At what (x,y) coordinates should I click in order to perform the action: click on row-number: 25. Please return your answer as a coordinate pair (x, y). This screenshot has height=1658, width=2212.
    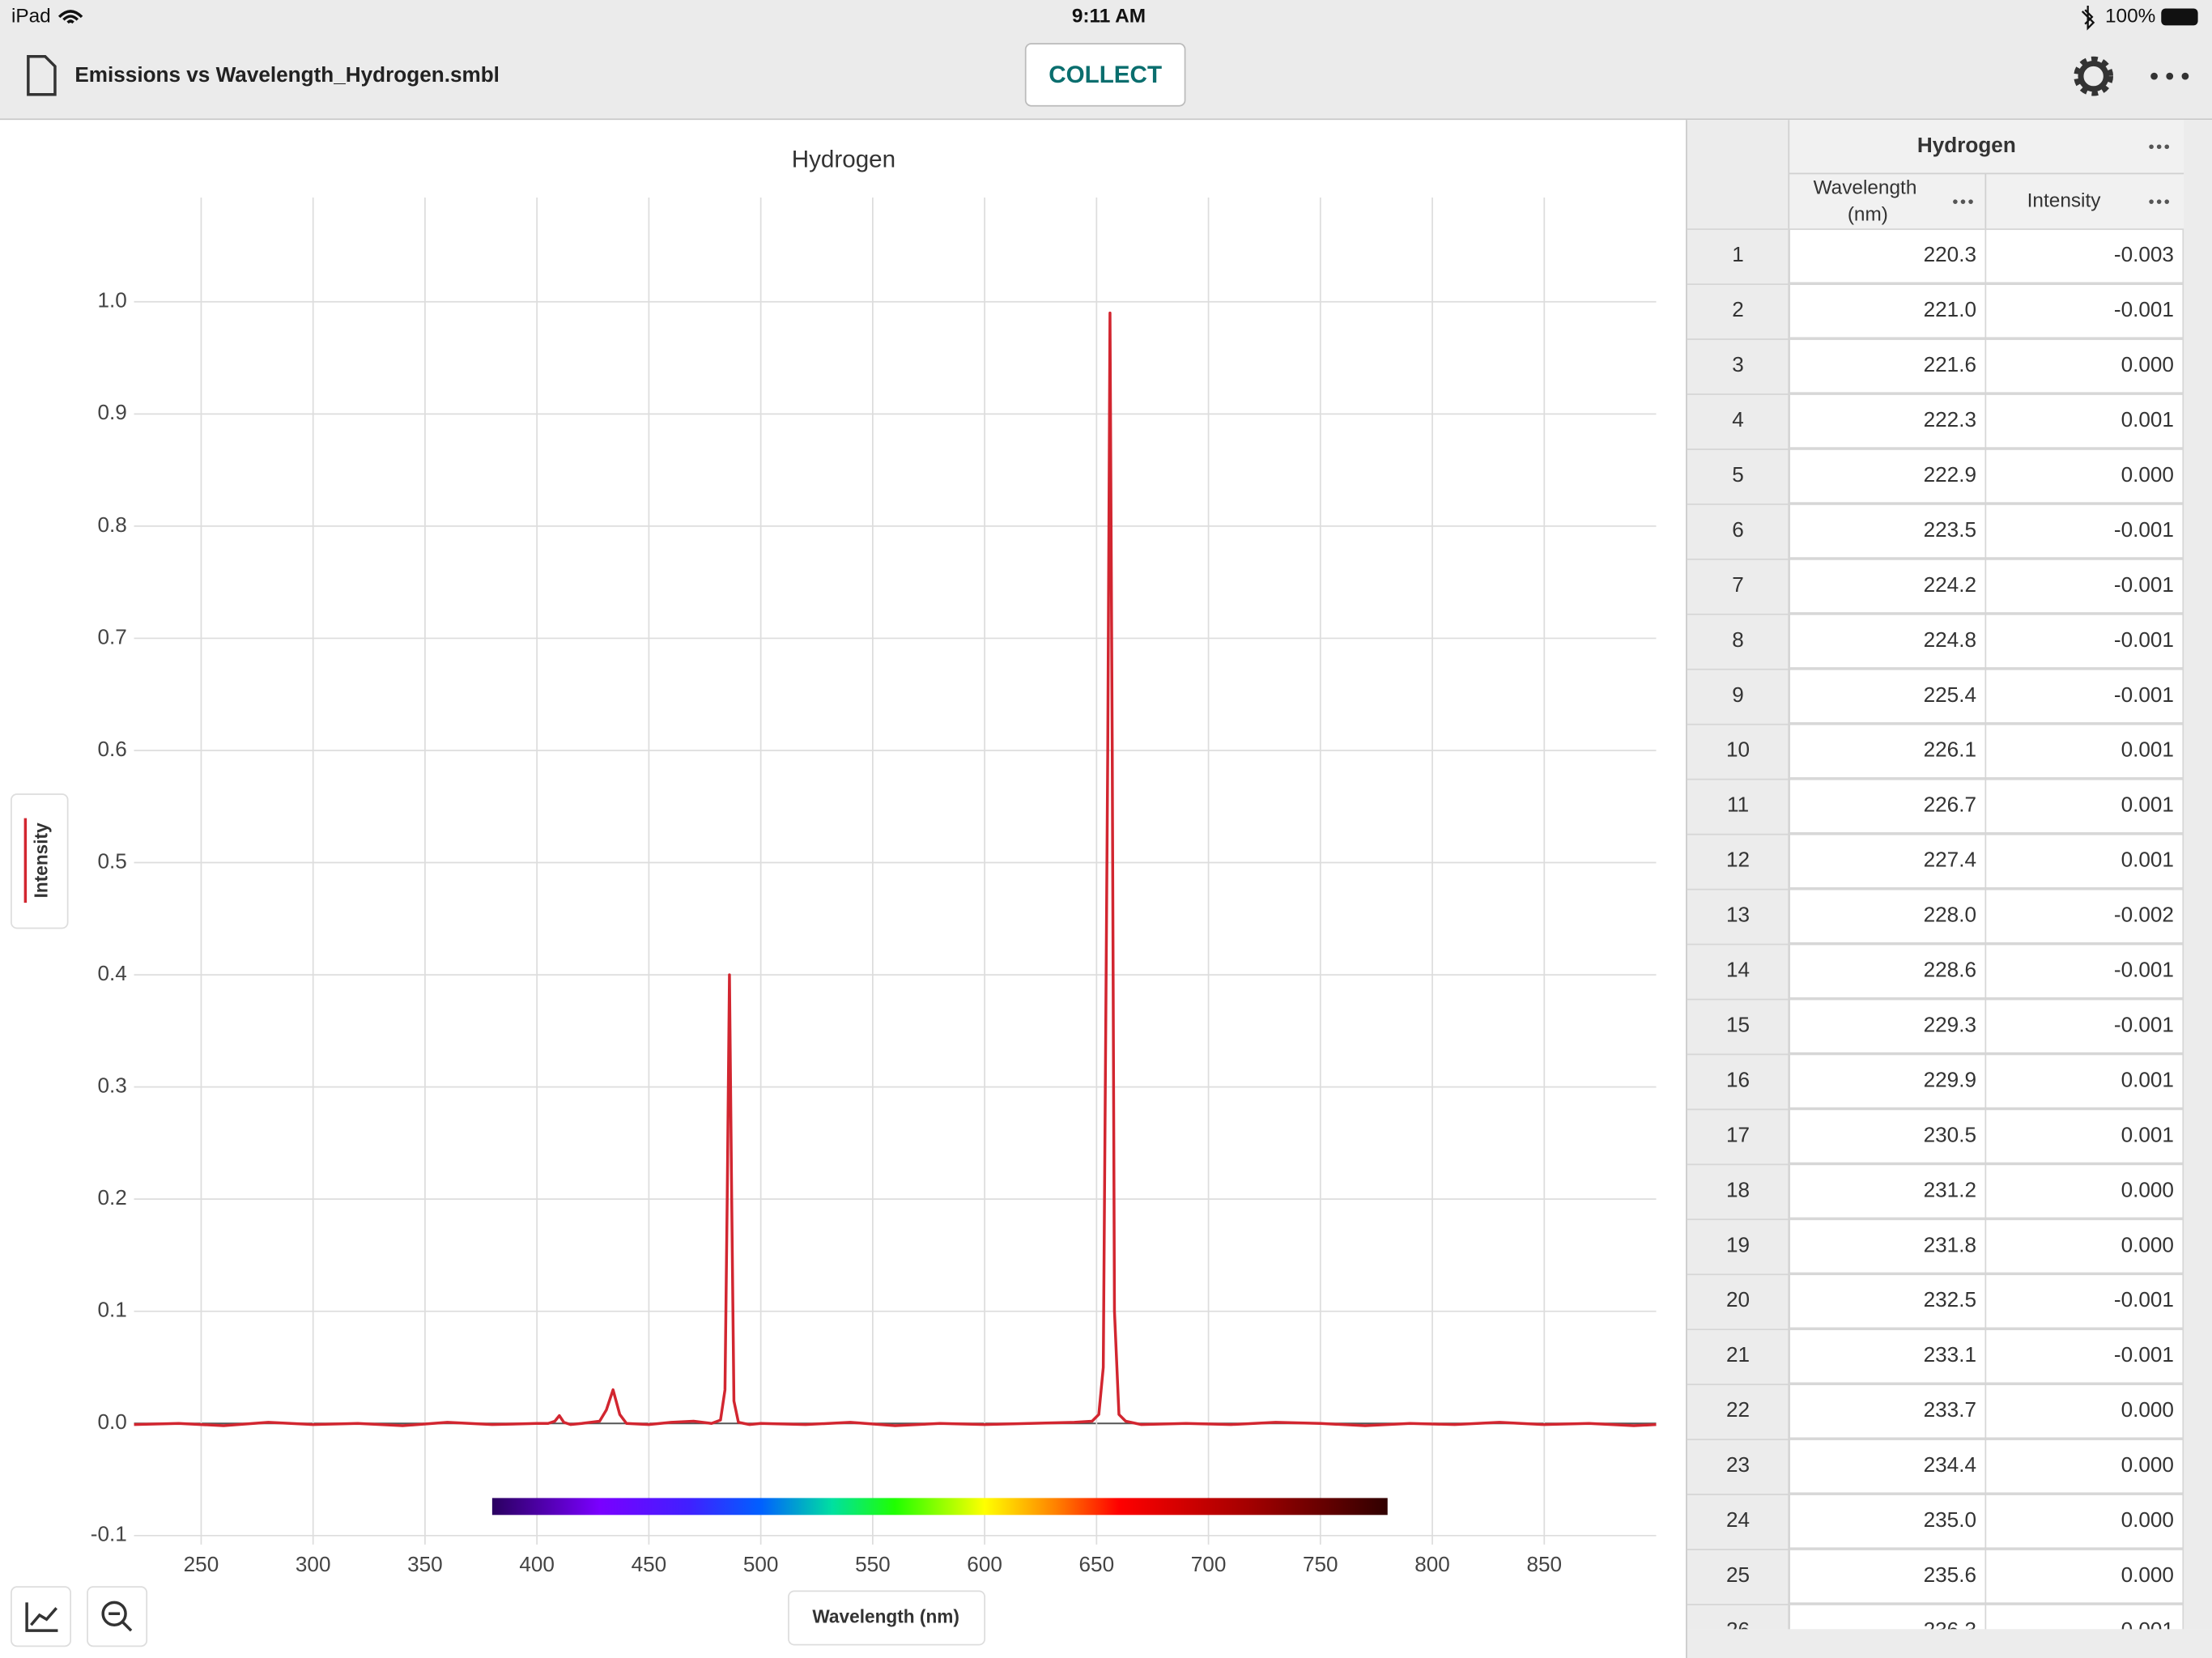
    Looking at the image, I should click on (1738, 1574).